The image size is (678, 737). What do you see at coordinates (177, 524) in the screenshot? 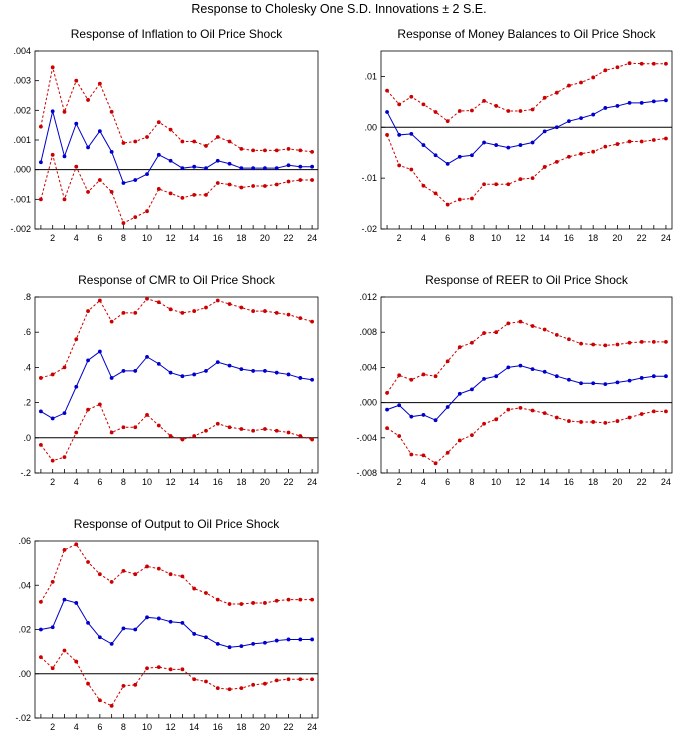
I see `panel-title: Response of Output to Oil Price Shock` at bounding box center [177, 524].